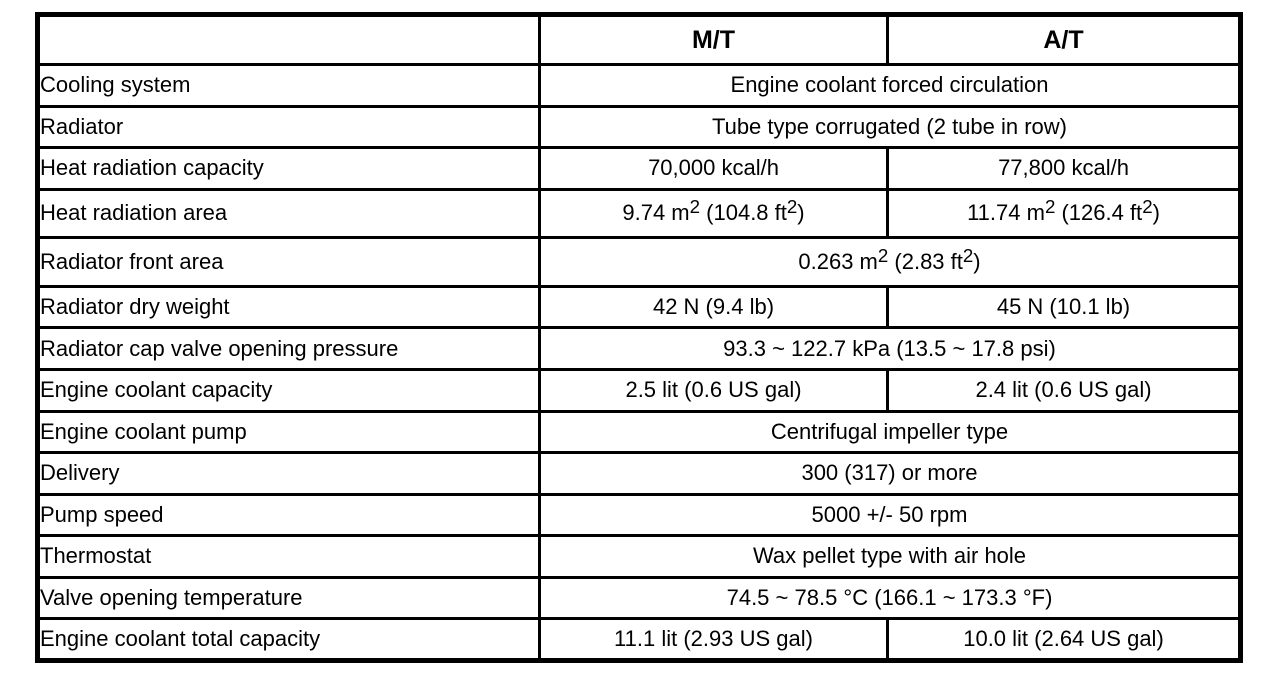 This screenshot has height=700, width=1280. Describe the element at coordinates (713, 168) in the screenshot. I see `cell-mt-heat-radiation-capacity: 70,000 kcal/h` at that location.